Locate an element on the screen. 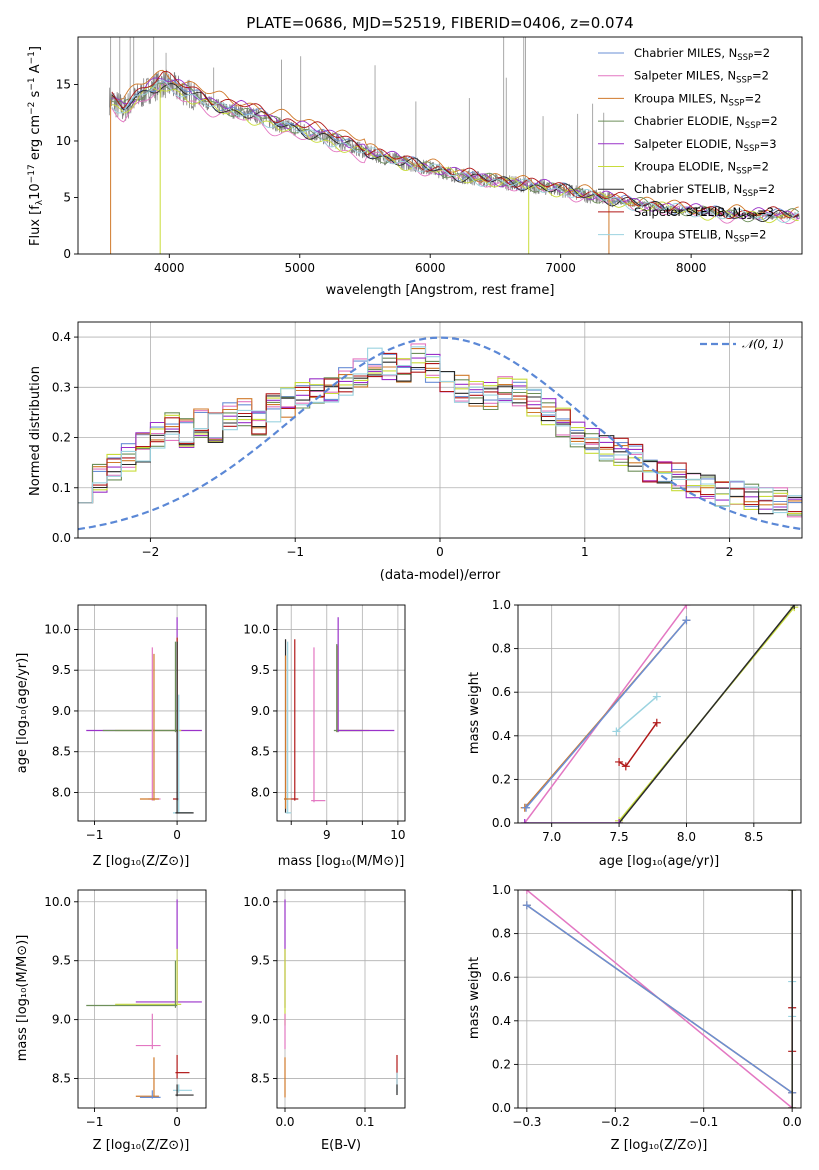 This screenshot has width=819, height=1170. gaussian-reference-line is located at coordinates (440, 433).